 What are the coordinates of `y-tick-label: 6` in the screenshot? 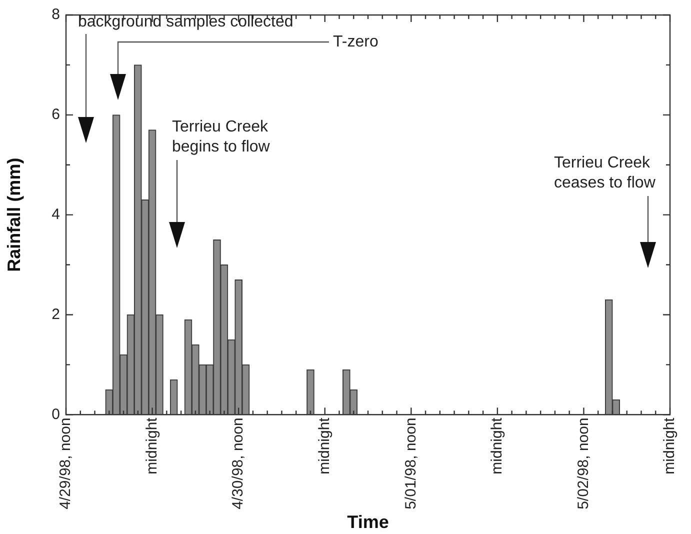 It's located at (56, 115).